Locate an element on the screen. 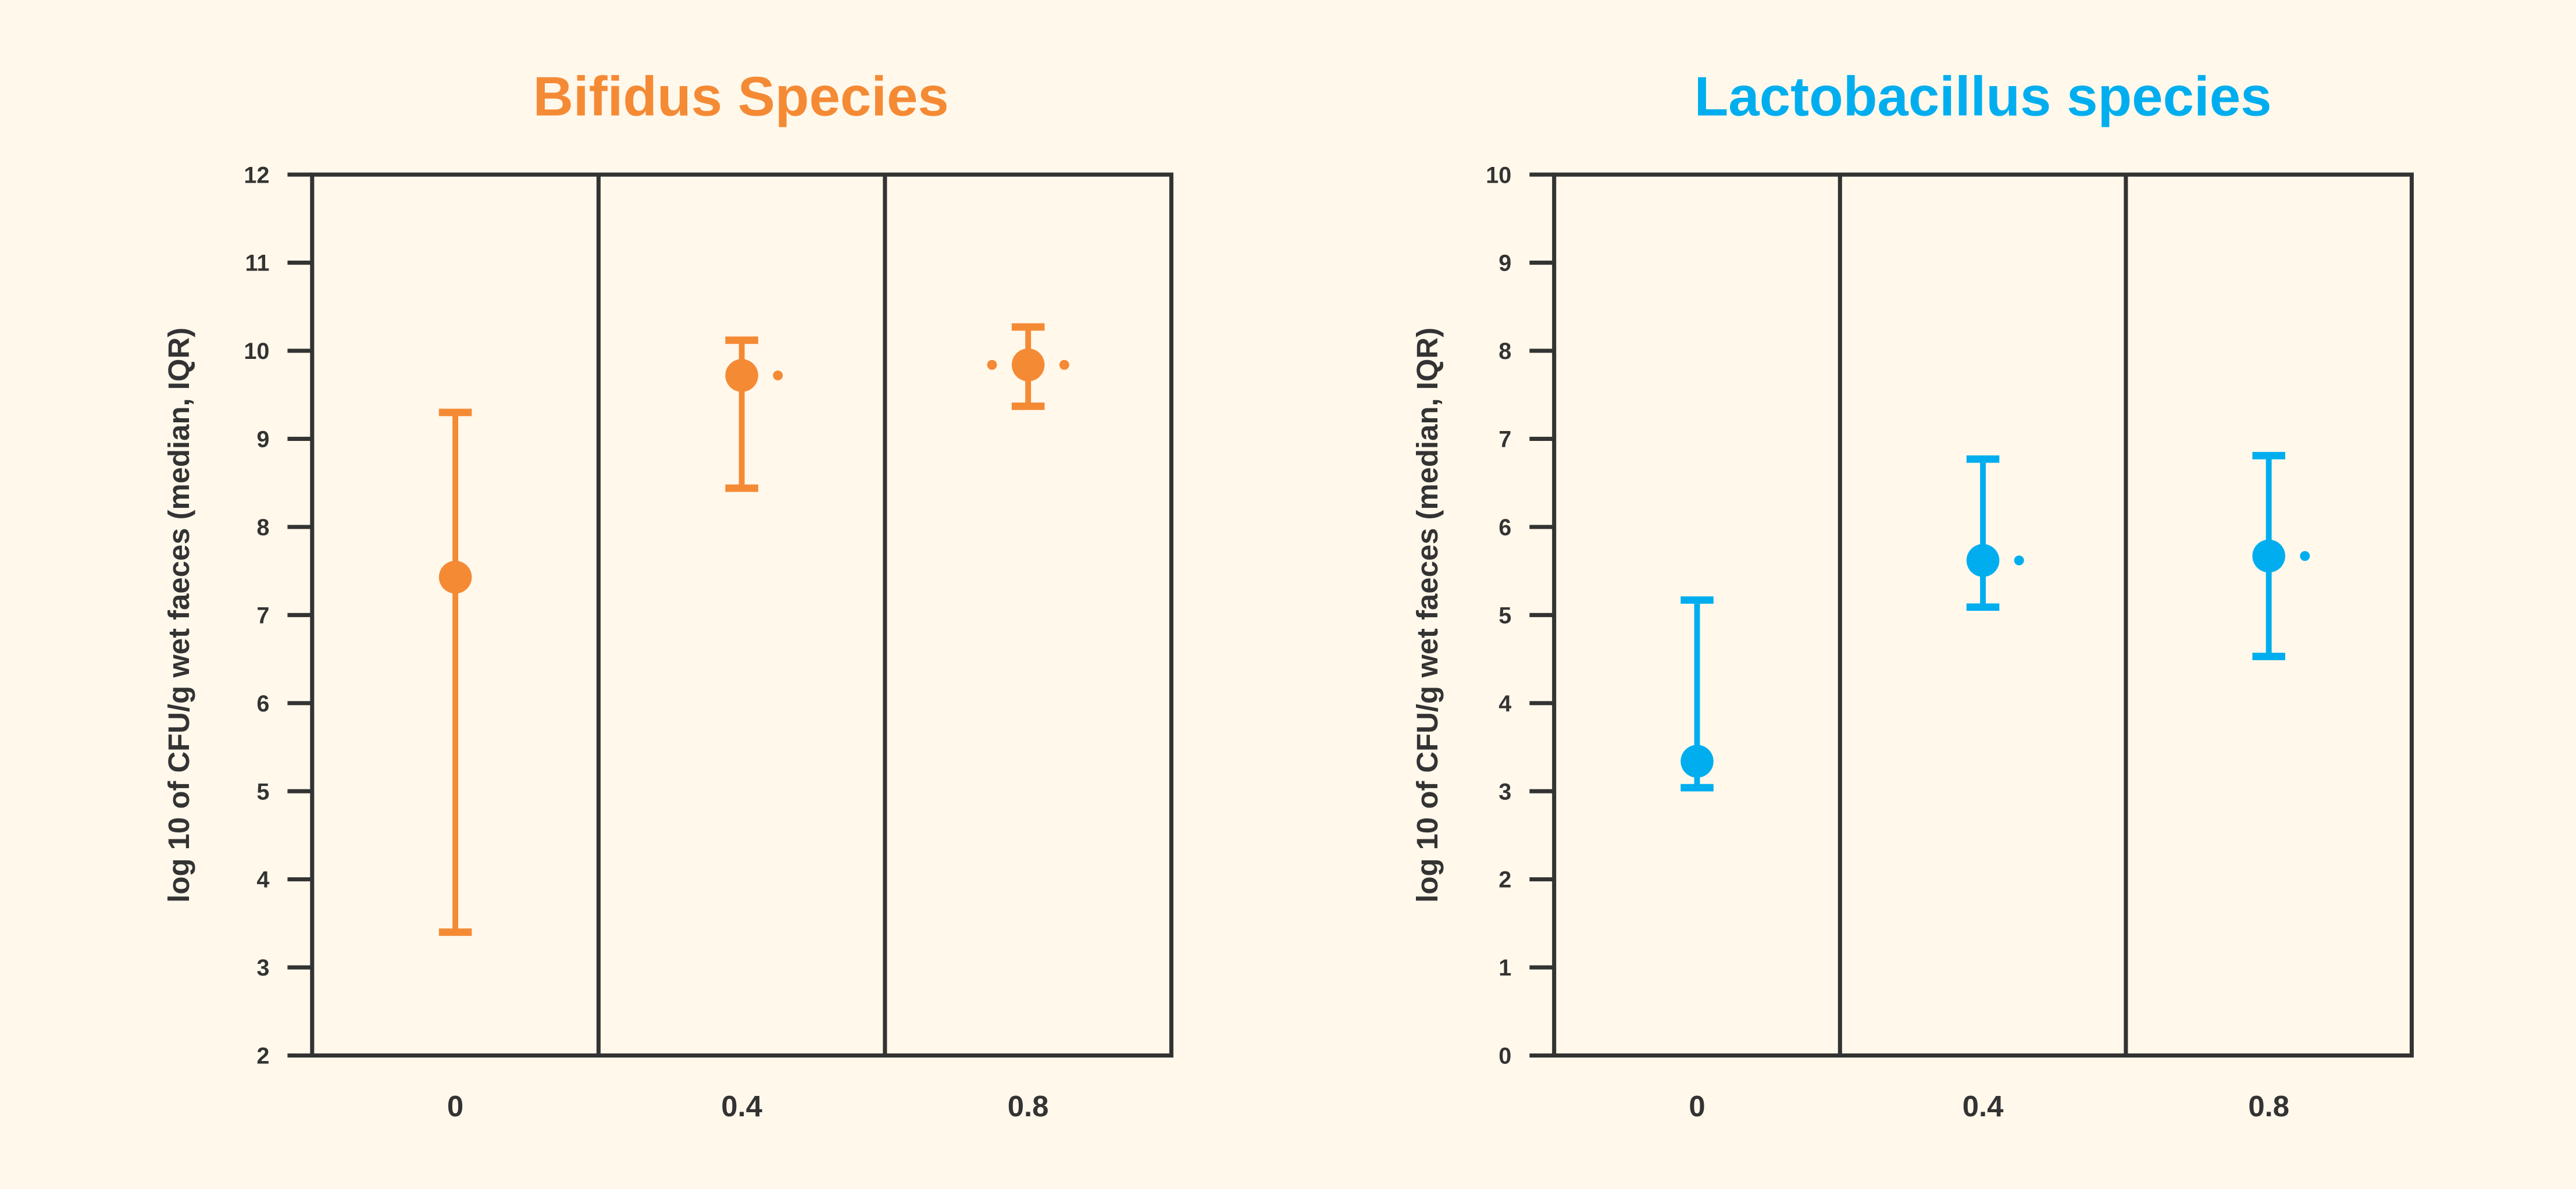 This screenshot has width=2576, height=1189. y-tick-label: 12 is located at coordinates (257, 175).